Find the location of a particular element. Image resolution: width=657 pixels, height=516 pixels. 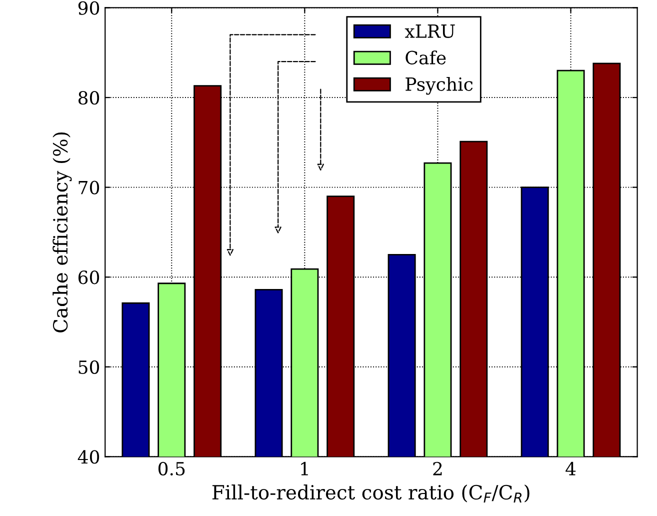

y-tick-label: 80 is located at coordinates (89, 97).